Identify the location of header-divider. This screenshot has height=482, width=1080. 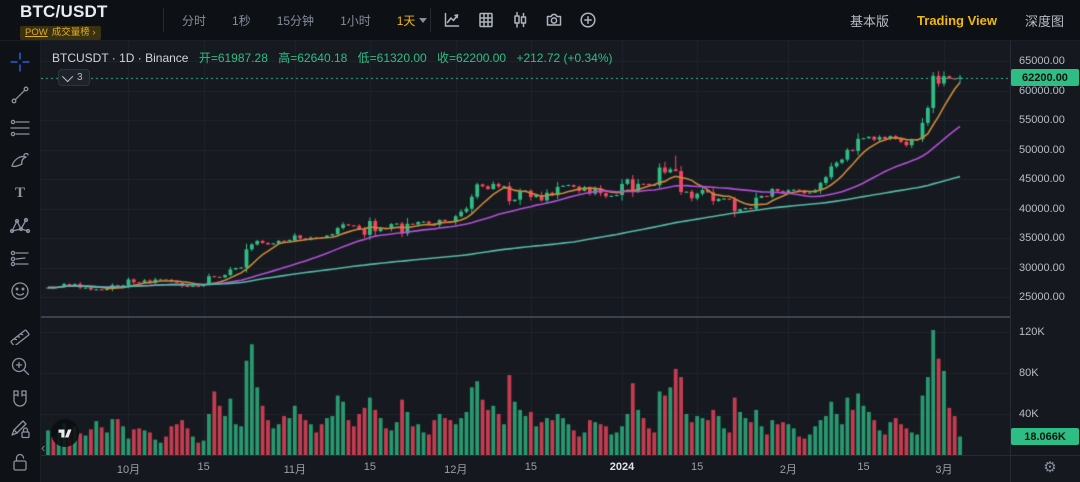
(163, 20).